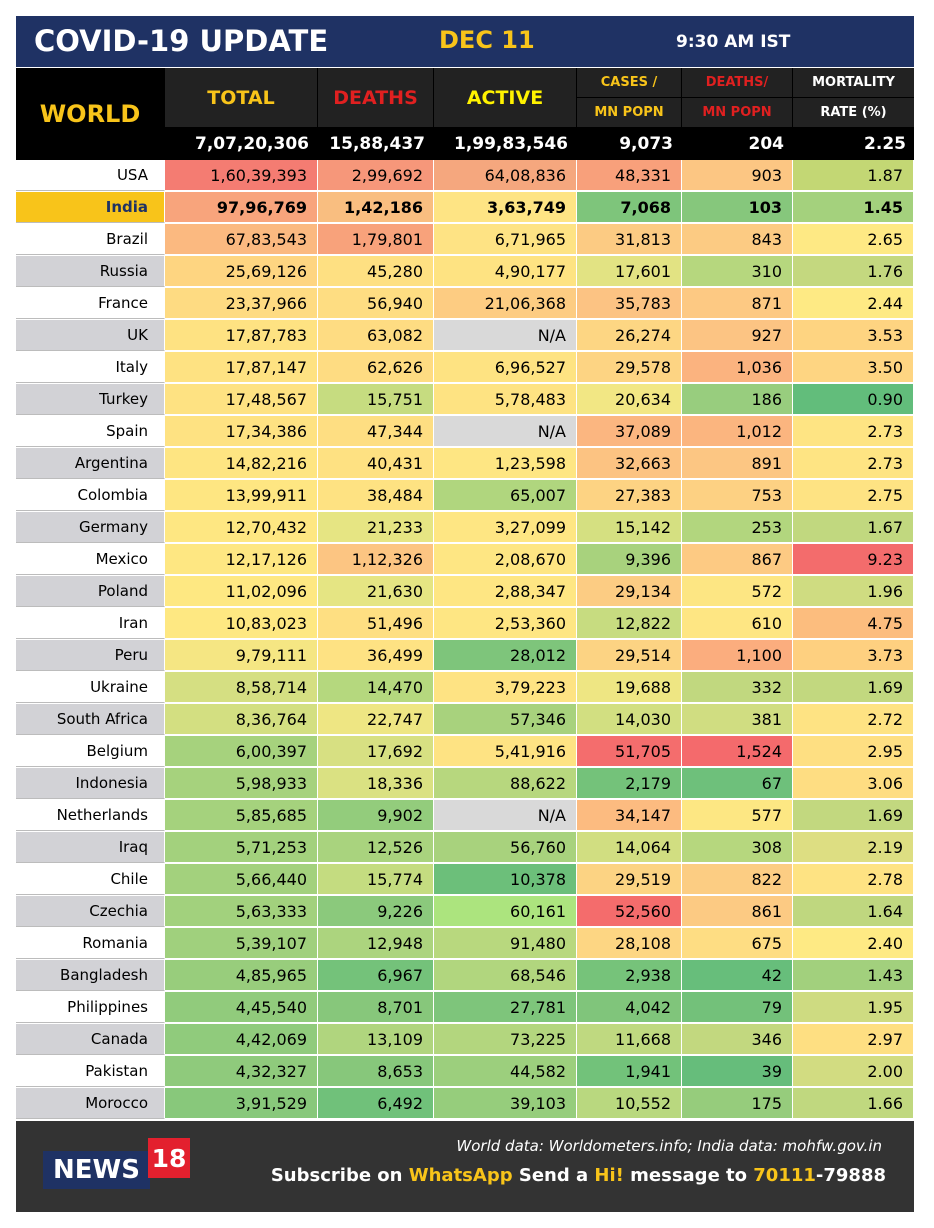 The width and height of the screenshot is (934, 1228). What do you see at coordinates (90, 559) in the screenshot?
I see `country-name: Mexico` at bounding box center [90, 559].